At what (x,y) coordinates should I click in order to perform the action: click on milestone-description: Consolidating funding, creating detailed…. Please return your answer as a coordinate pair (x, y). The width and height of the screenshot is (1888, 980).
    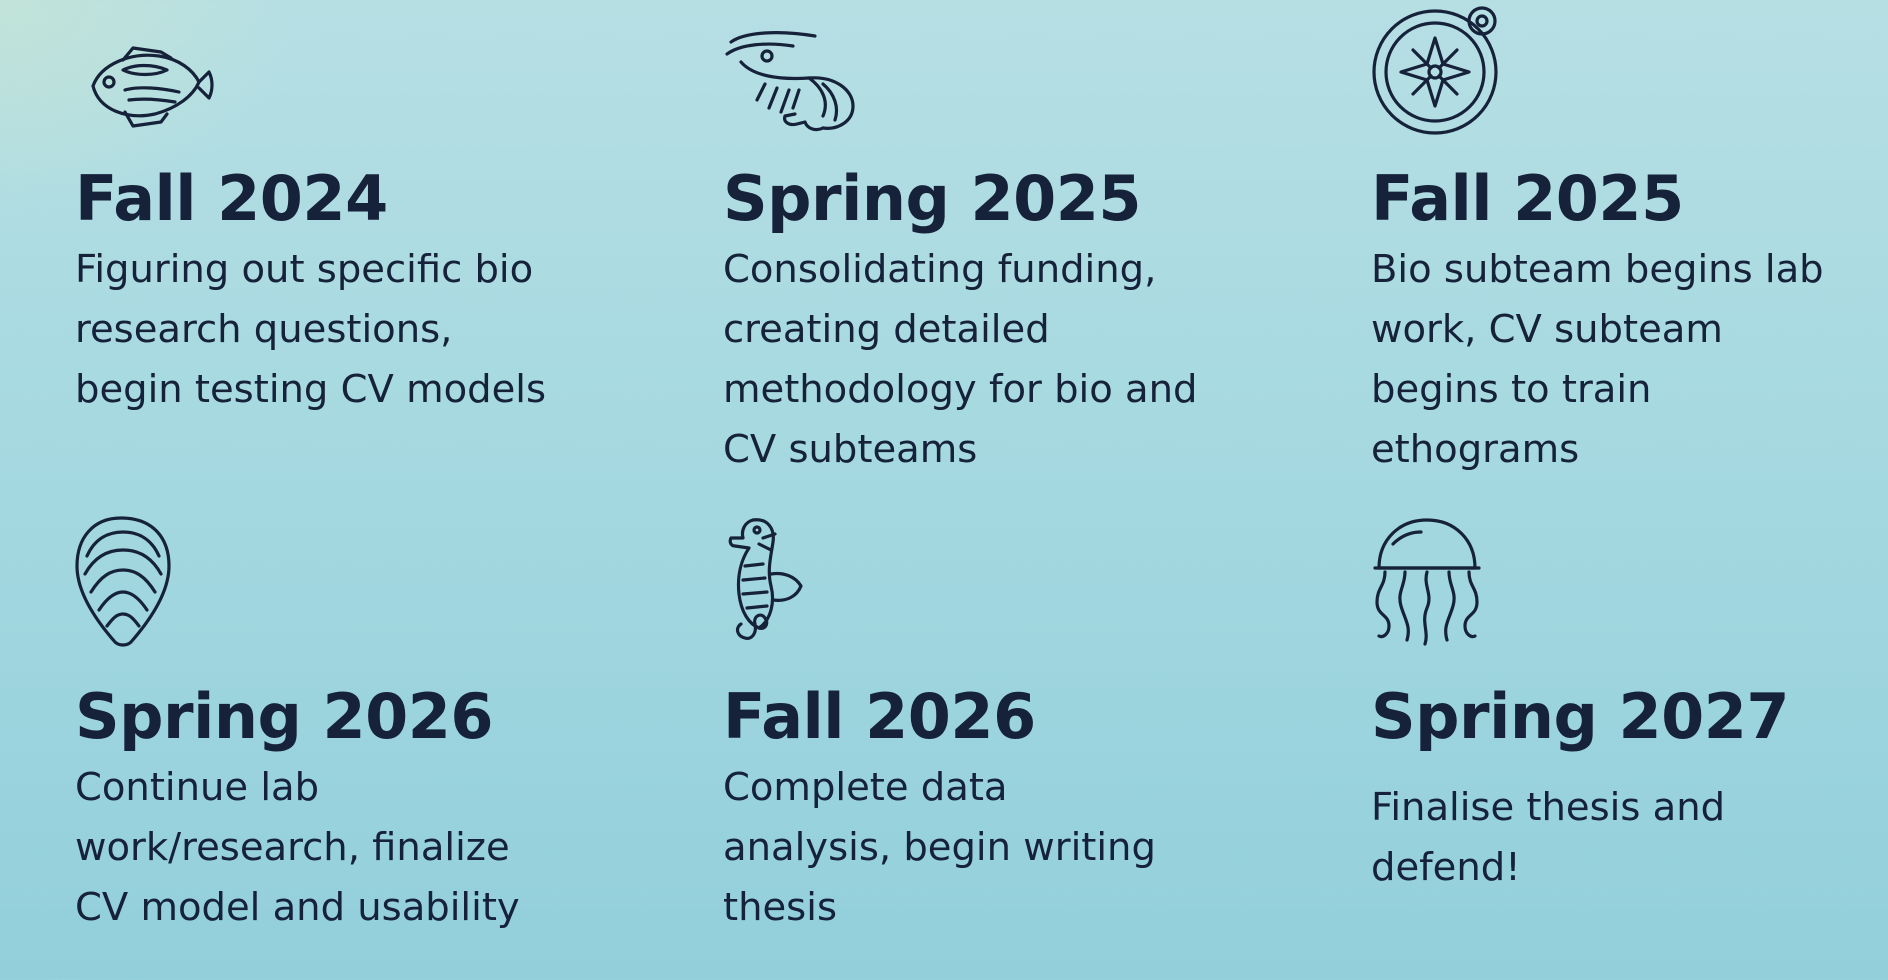
    Looking at the image, I should click on (960, 359).